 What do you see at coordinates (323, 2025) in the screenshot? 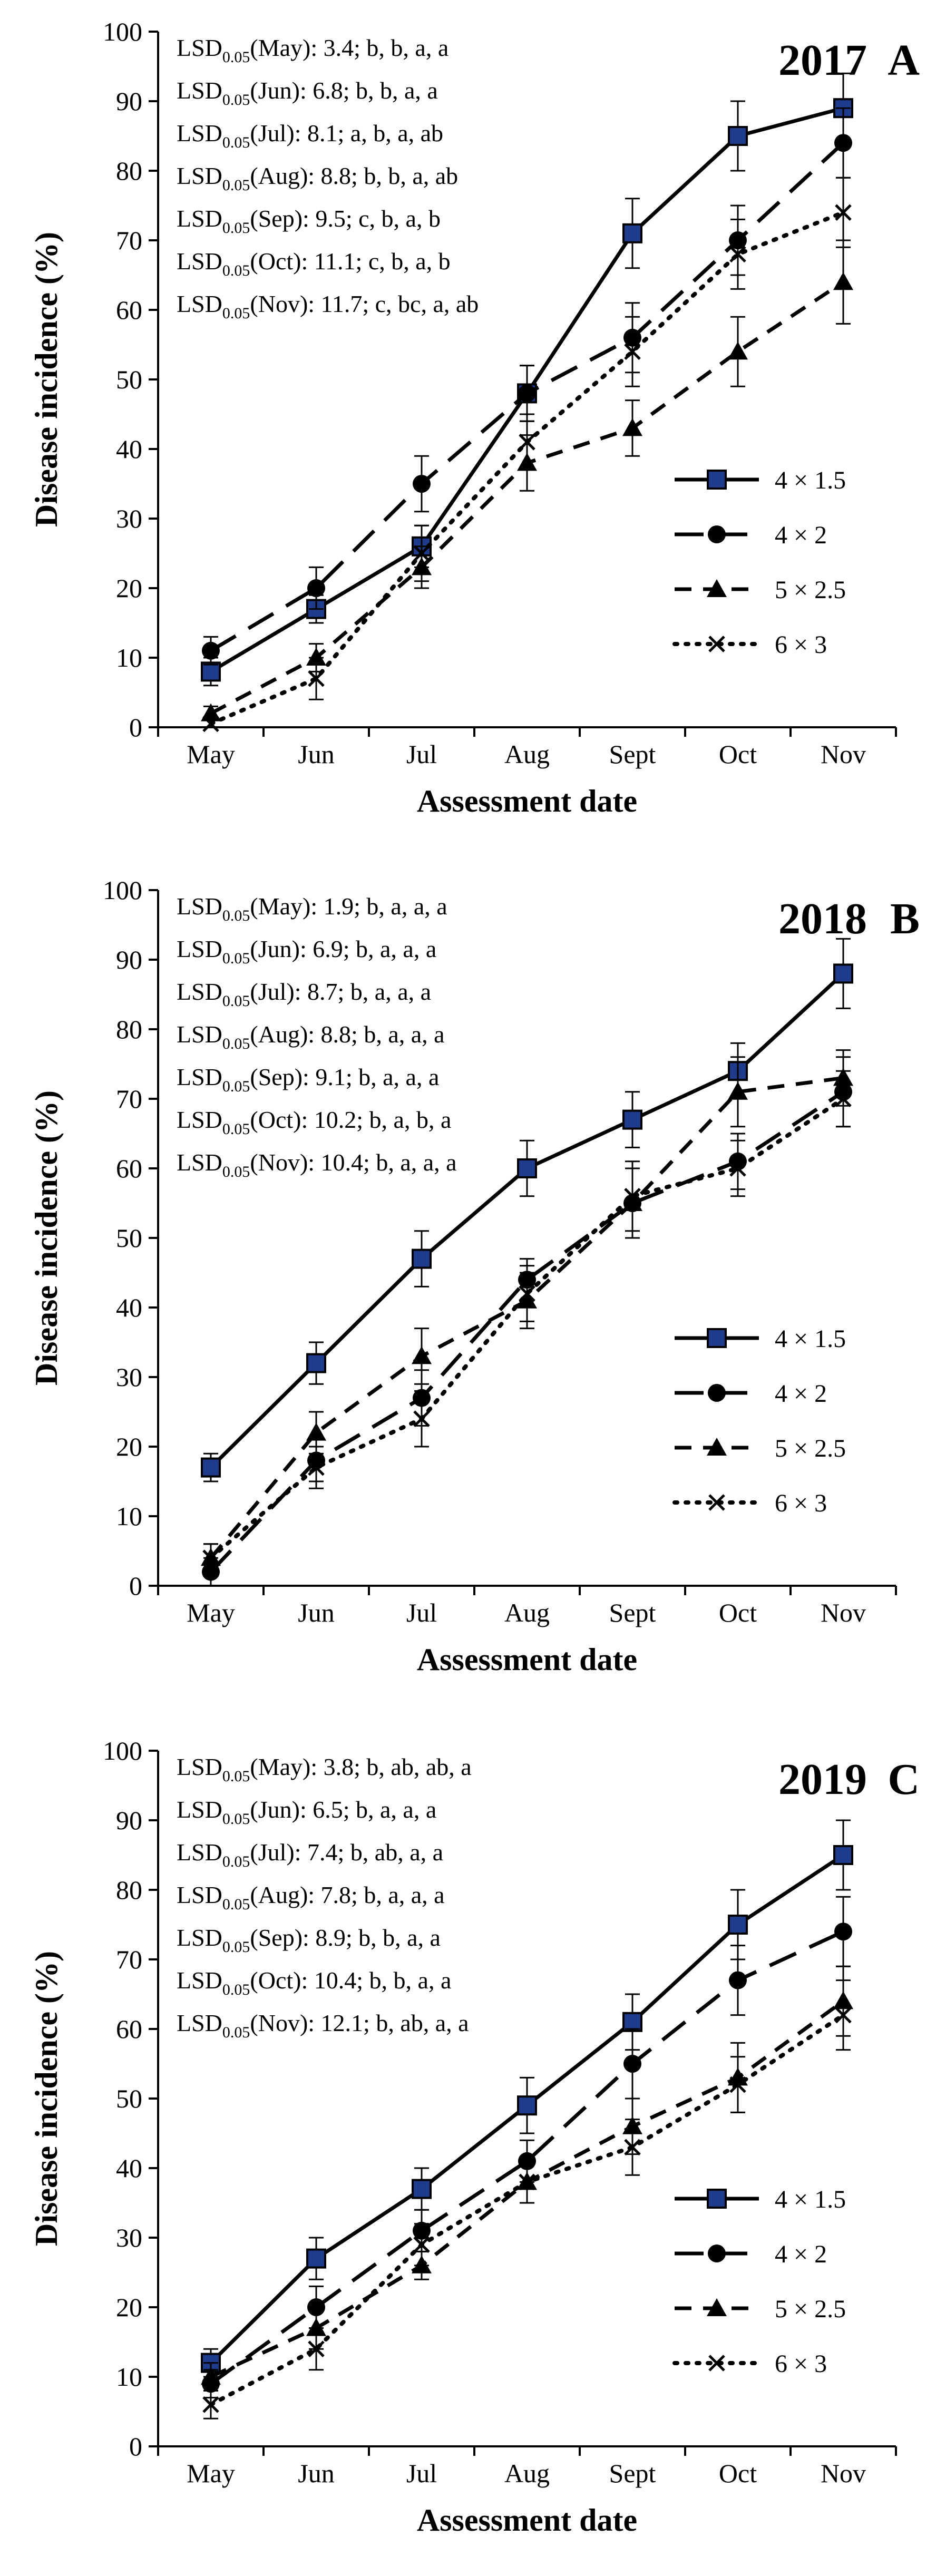
I see `lsd-annotation: LSD0.05(Nov): 12.1; b, ab, a, a` at bounding box center [323, 2025].